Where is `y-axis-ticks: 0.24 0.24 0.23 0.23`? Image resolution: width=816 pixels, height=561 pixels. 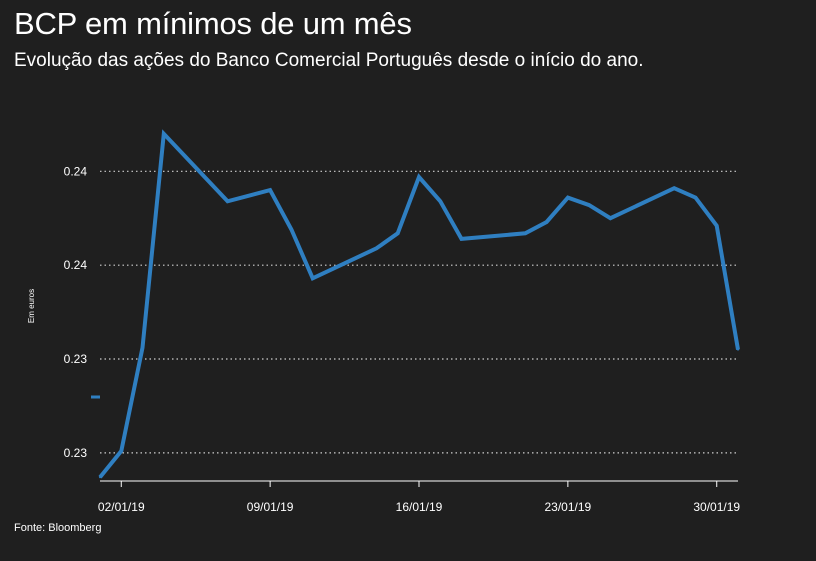
y-axis-ticks: 0.24 0.24 0.23 0.23 is located at coordinates (76, 312).